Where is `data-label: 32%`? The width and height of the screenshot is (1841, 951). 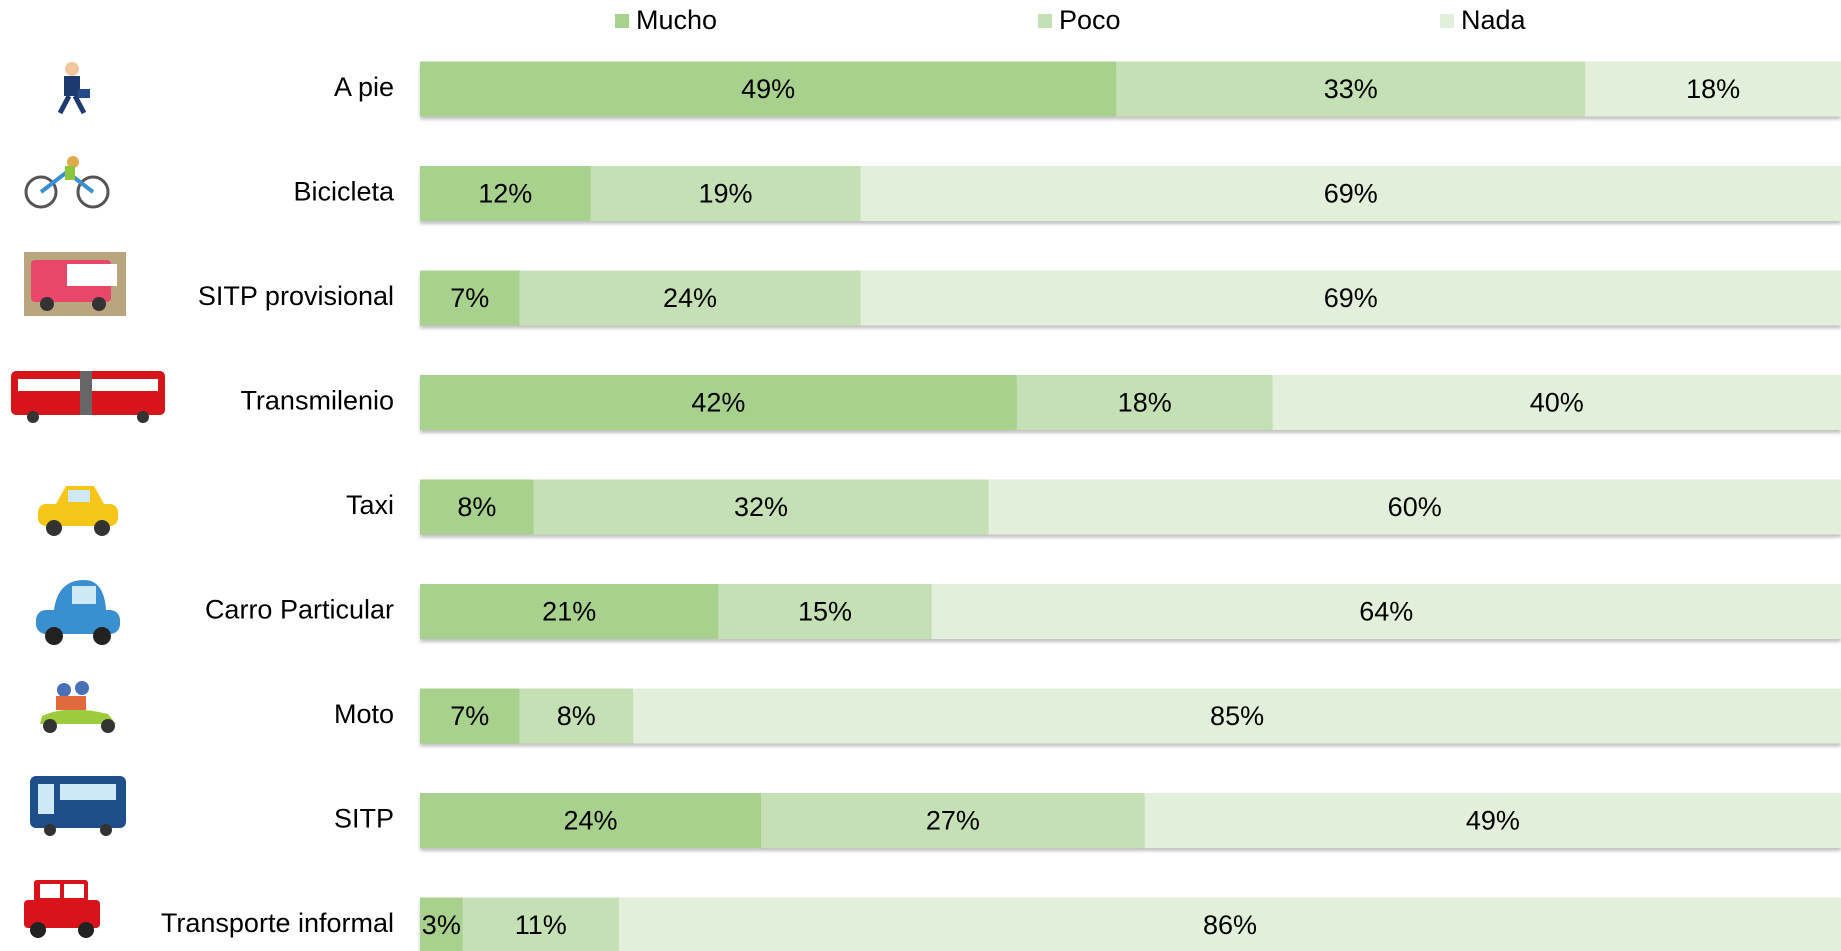
data-label: 32% is located at coordinates (761, 507).